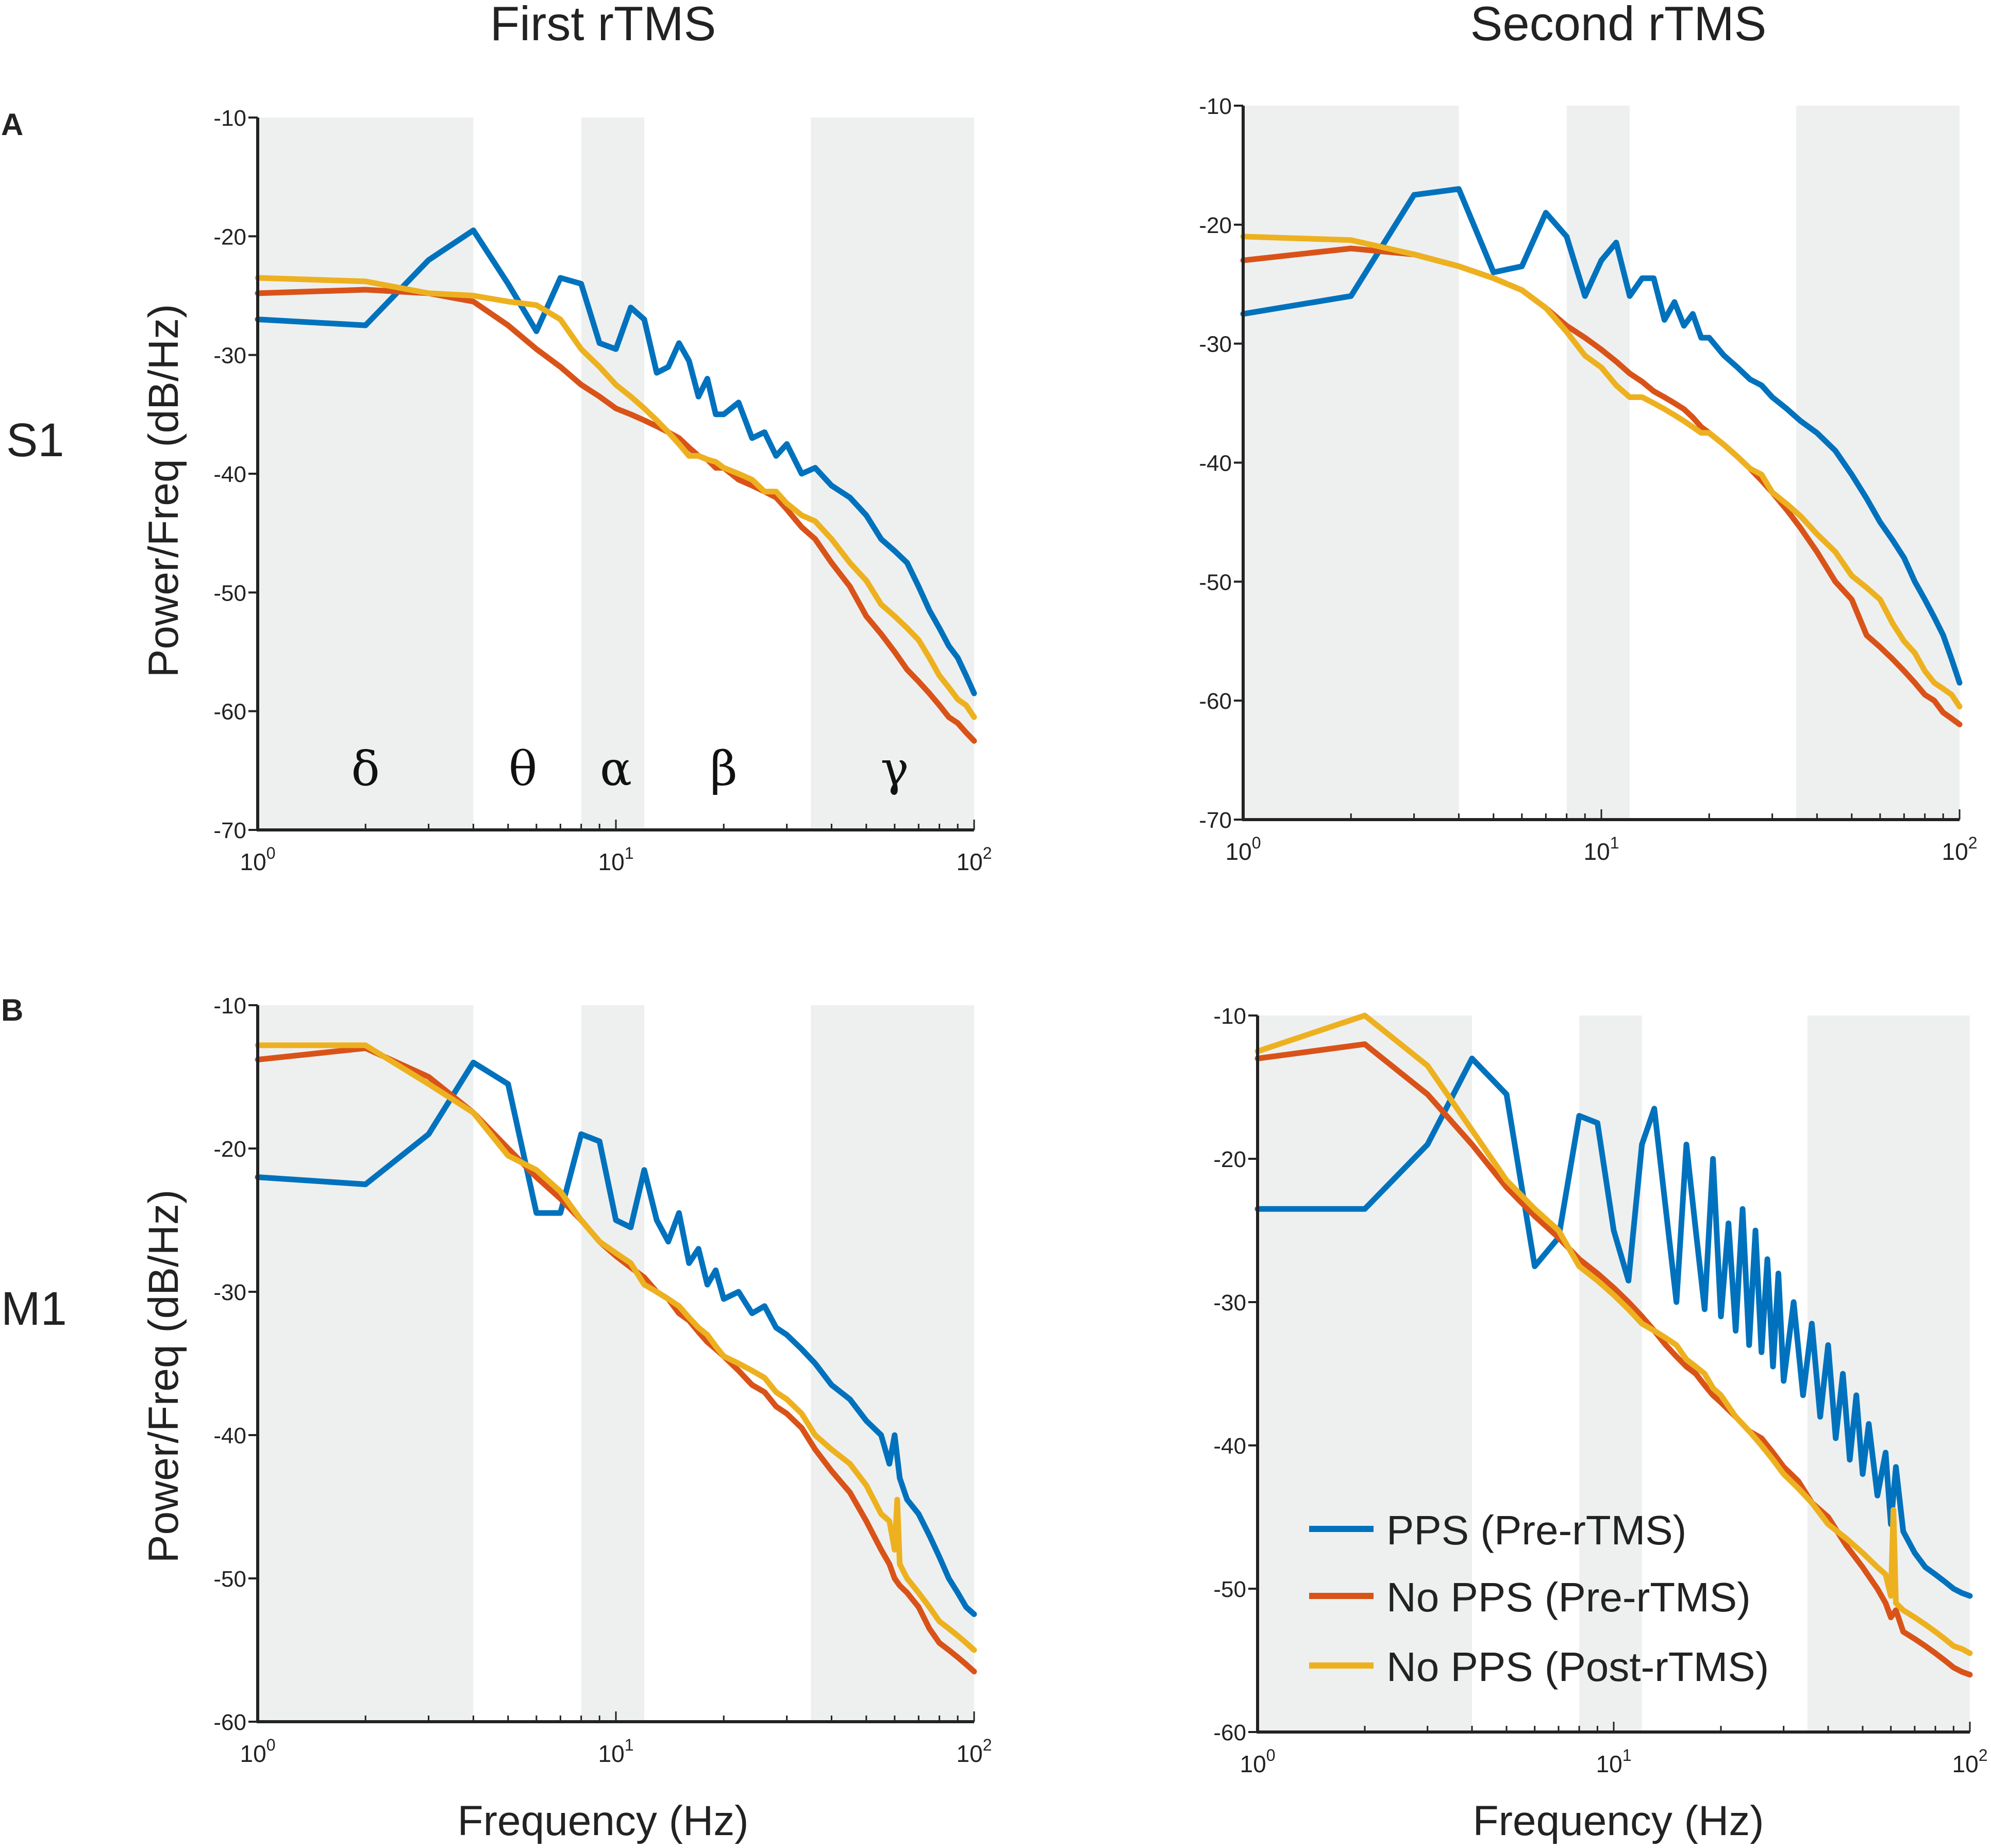  I want to click on y-axis-label-a: Power/Freq (dB/Hz), so click(163, 491).